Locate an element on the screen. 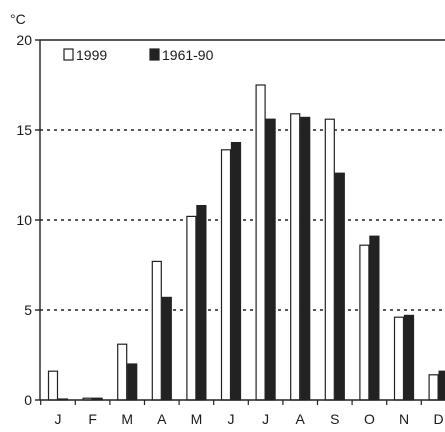 The image size is (445, 432). legend-label: 1961-90 is located at coordinates (188, 55).